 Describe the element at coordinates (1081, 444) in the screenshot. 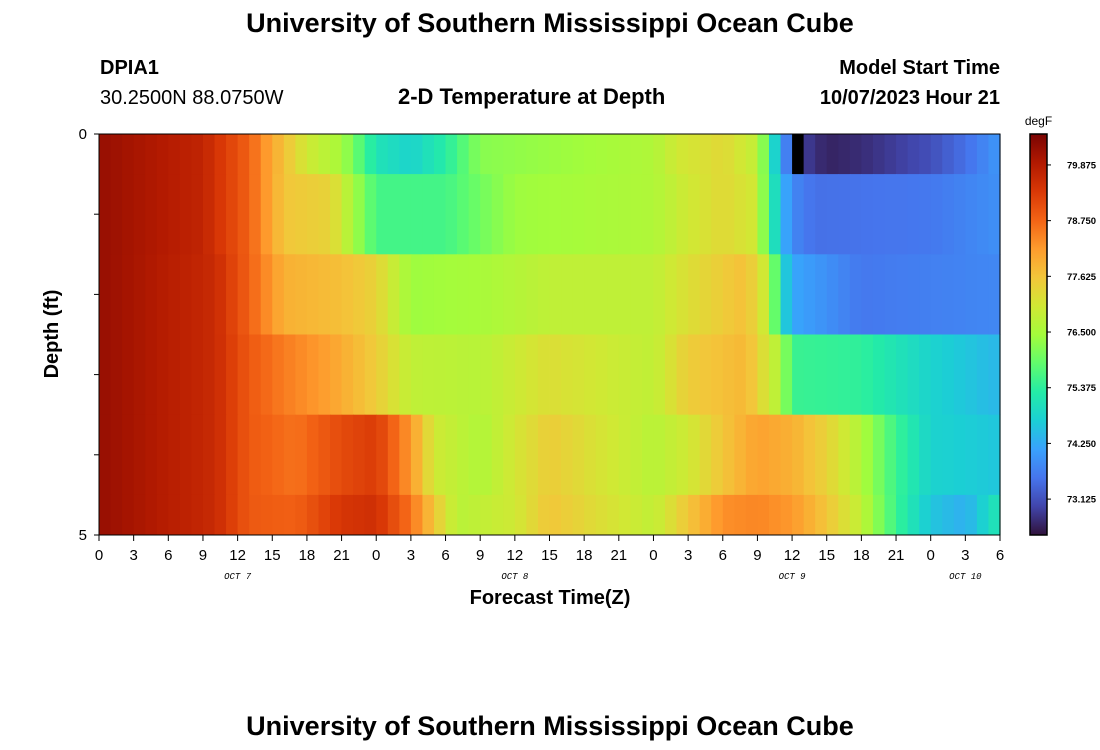

I see `colorbar-tick-label: 74.250` at that location.